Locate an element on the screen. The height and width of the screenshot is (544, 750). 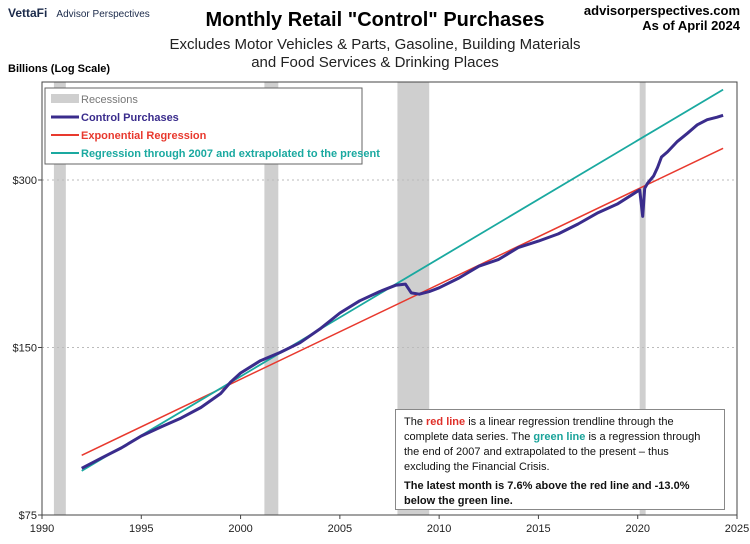
legend-label: Exponential Regression is located at coordinates (144, 136).